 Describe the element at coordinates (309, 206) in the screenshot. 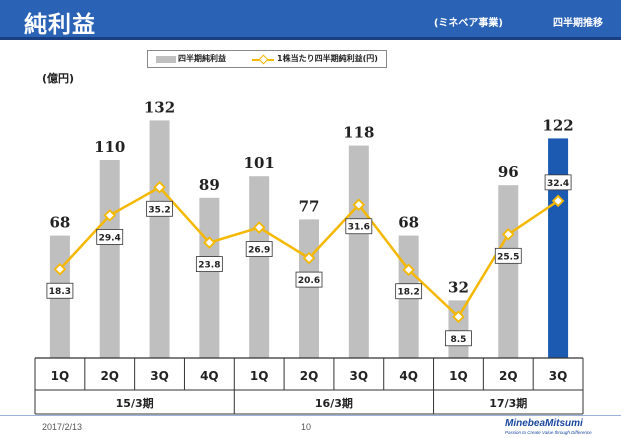

I see `bar-value-label: 77` at that location.